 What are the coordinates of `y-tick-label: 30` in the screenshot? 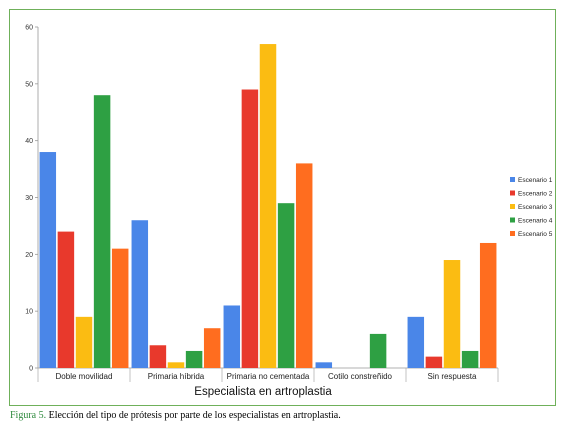 It's located at (29, 198).